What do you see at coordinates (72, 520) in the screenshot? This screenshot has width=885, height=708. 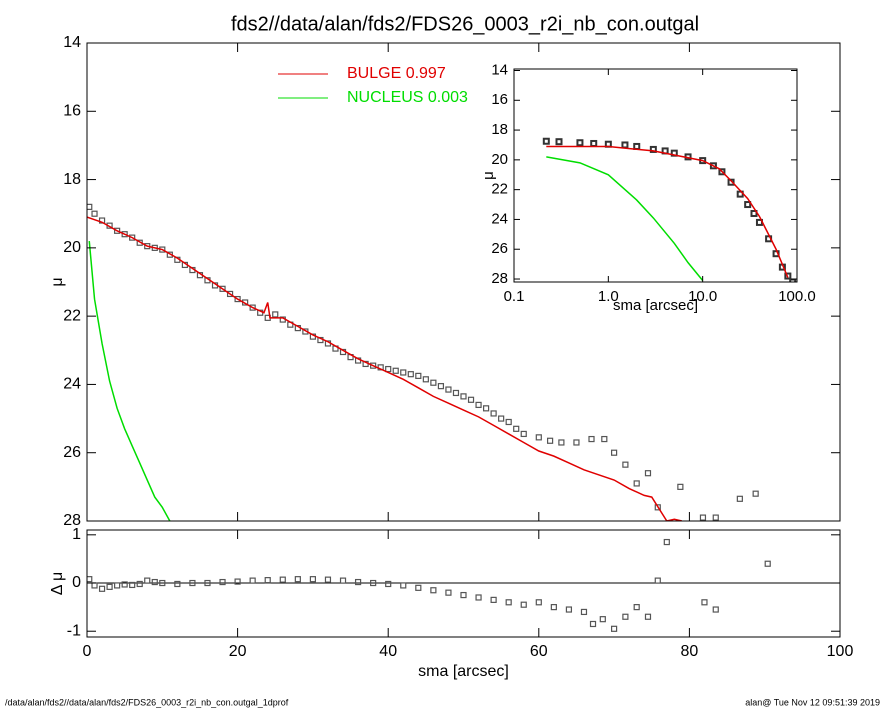 I see `y-tick-label: 28` at bounding box center [72, 520].